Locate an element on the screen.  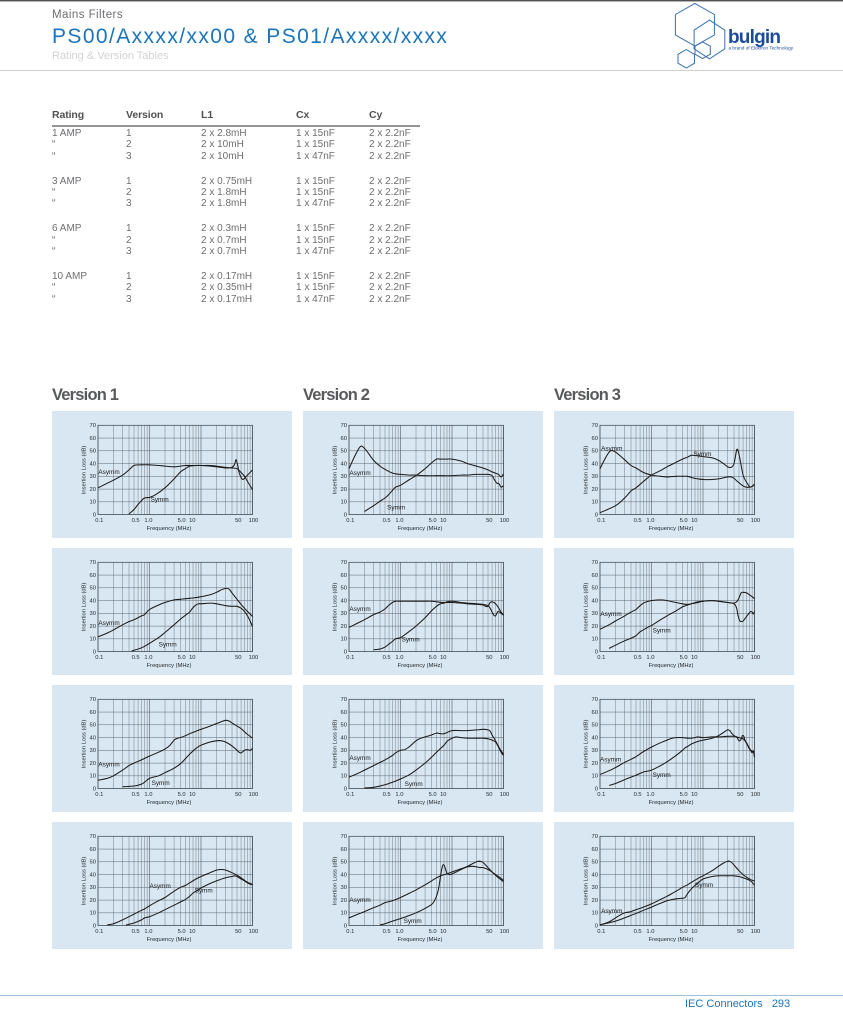
svg-text: a brand of Elektron Technology is located at coordinates (761, 48).